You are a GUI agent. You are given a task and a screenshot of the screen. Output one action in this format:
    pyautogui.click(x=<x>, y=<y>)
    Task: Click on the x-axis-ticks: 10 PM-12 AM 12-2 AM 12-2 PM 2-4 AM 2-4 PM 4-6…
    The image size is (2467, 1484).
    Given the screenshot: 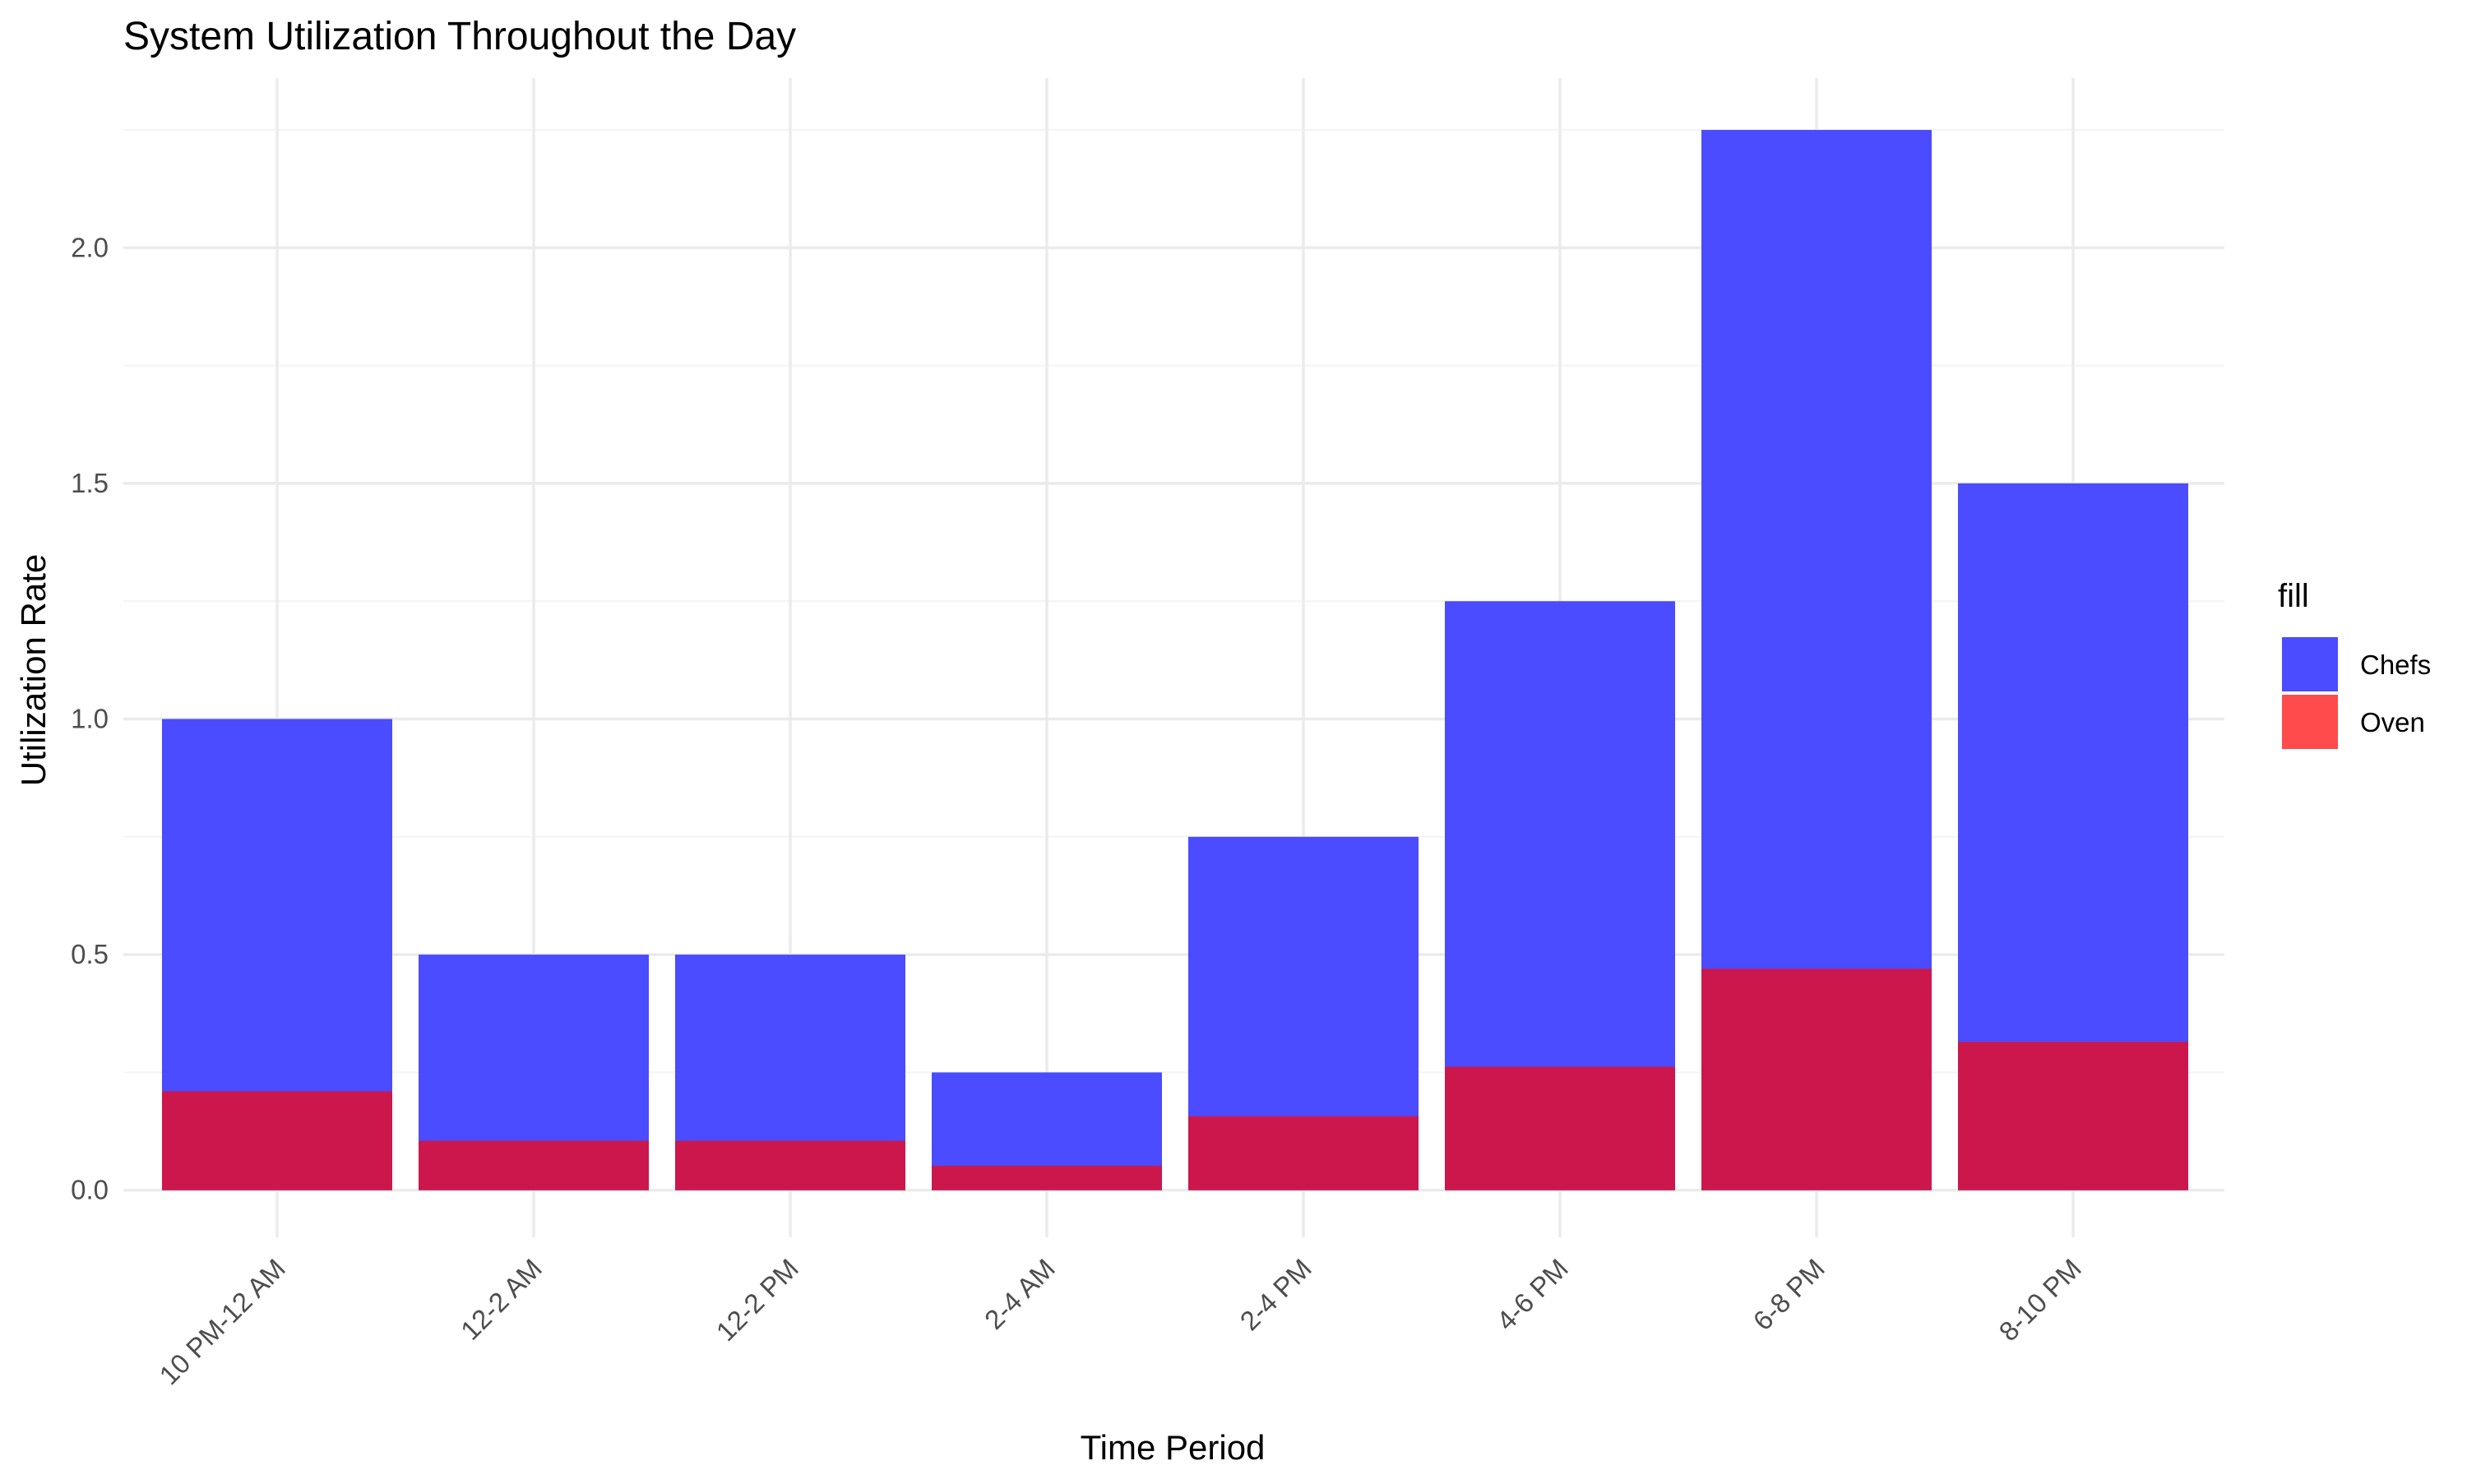 What is the action you would take?
    pyautogui.click(x=1120, y=1322)
    